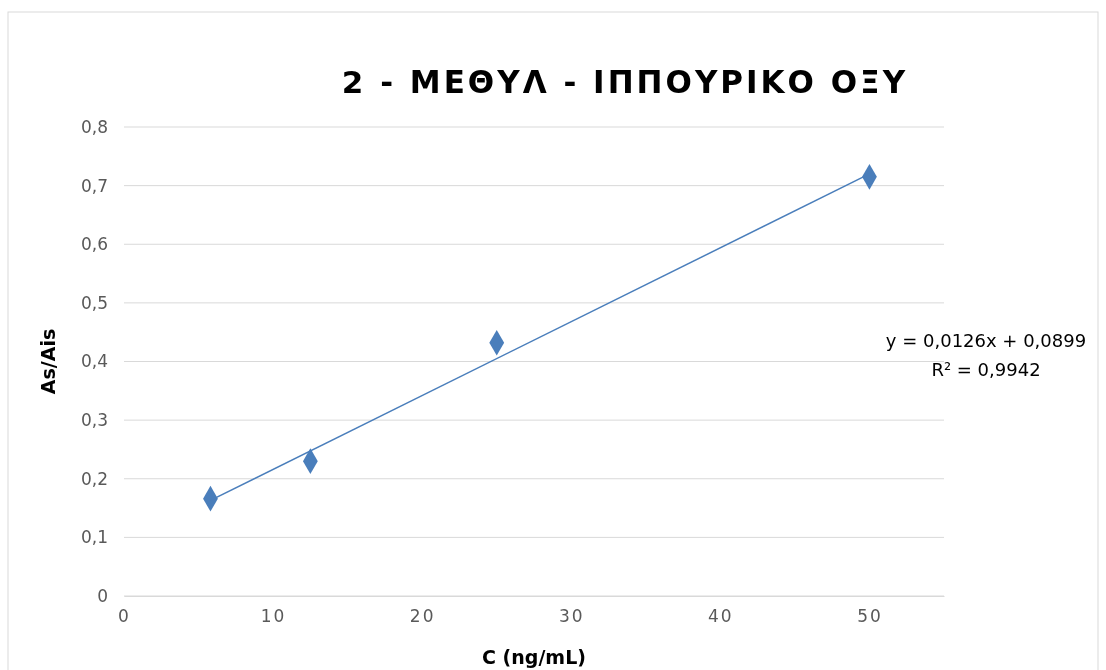 The image size is (1106, 670). I want to click on chart-title: 2 - ΜΕΘΥΛ - ΙΠΠΟΥΡΙΚΟ ΟΞΥ, so click(625, 82).